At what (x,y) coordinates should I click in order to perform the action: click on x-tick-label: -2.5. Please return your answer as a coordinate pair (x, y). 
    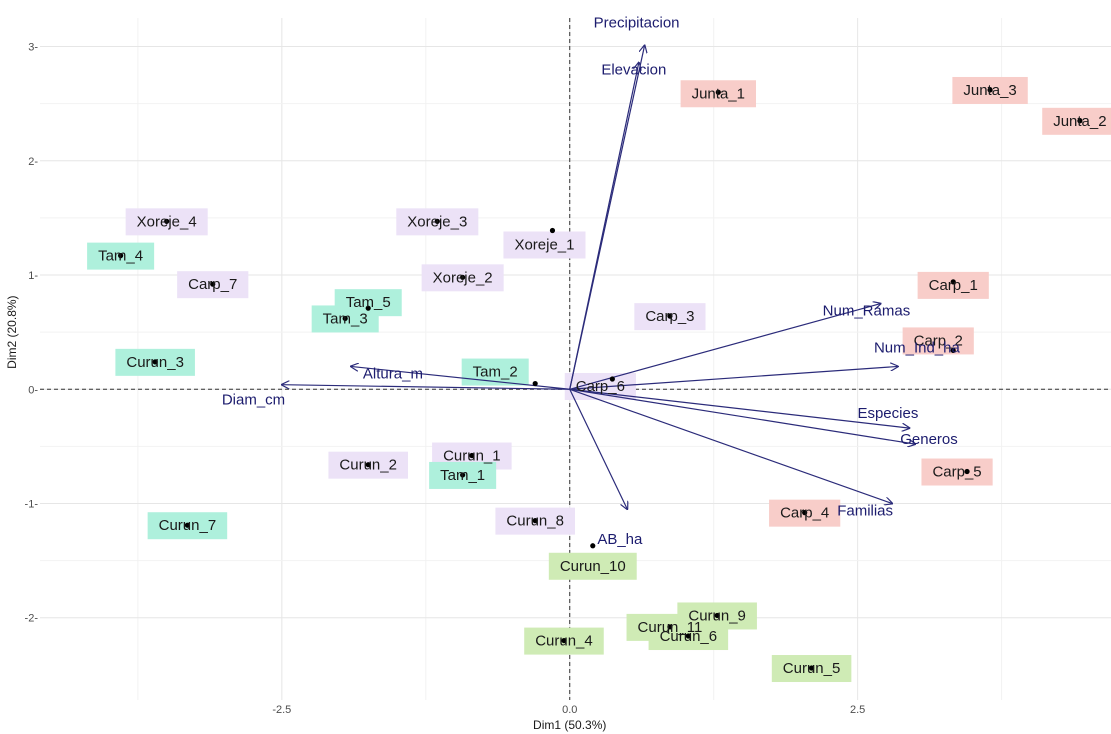
    Looking at the image, I should click on (281, 710).